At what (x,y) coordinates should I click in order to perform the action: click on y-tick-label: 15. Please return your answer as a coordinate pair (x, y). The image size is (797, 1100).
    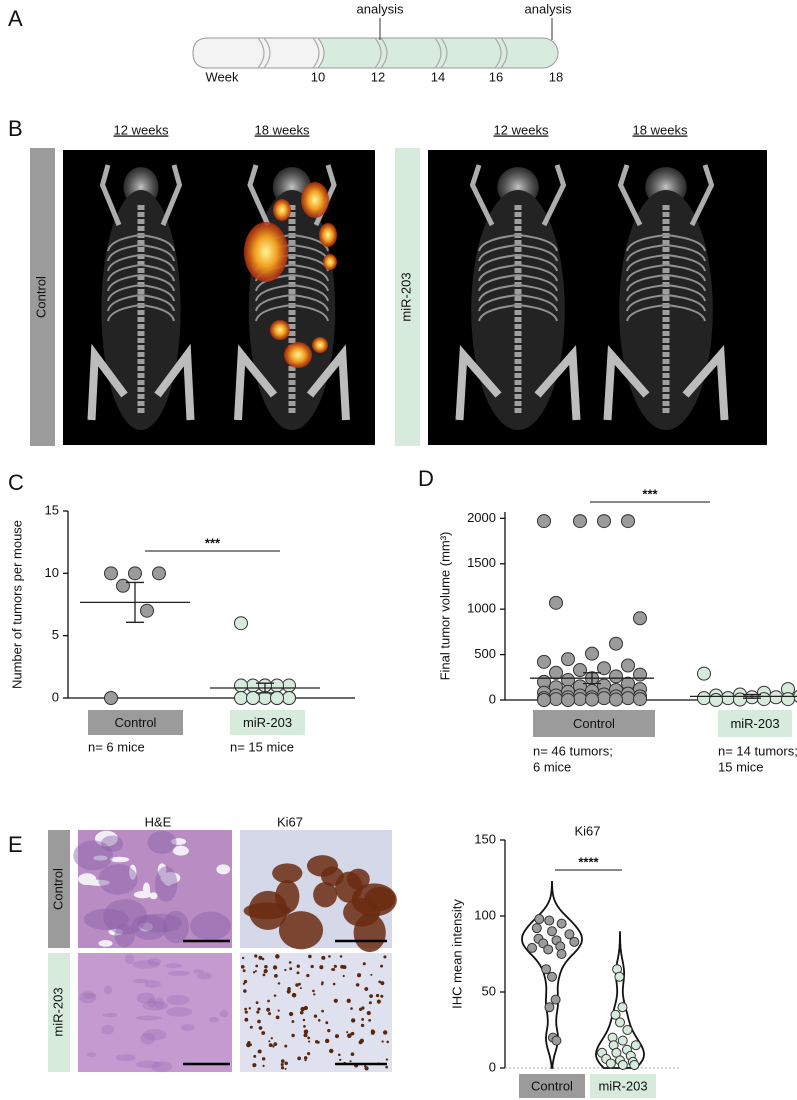
    Looking at the image, I should click on (52, 509).